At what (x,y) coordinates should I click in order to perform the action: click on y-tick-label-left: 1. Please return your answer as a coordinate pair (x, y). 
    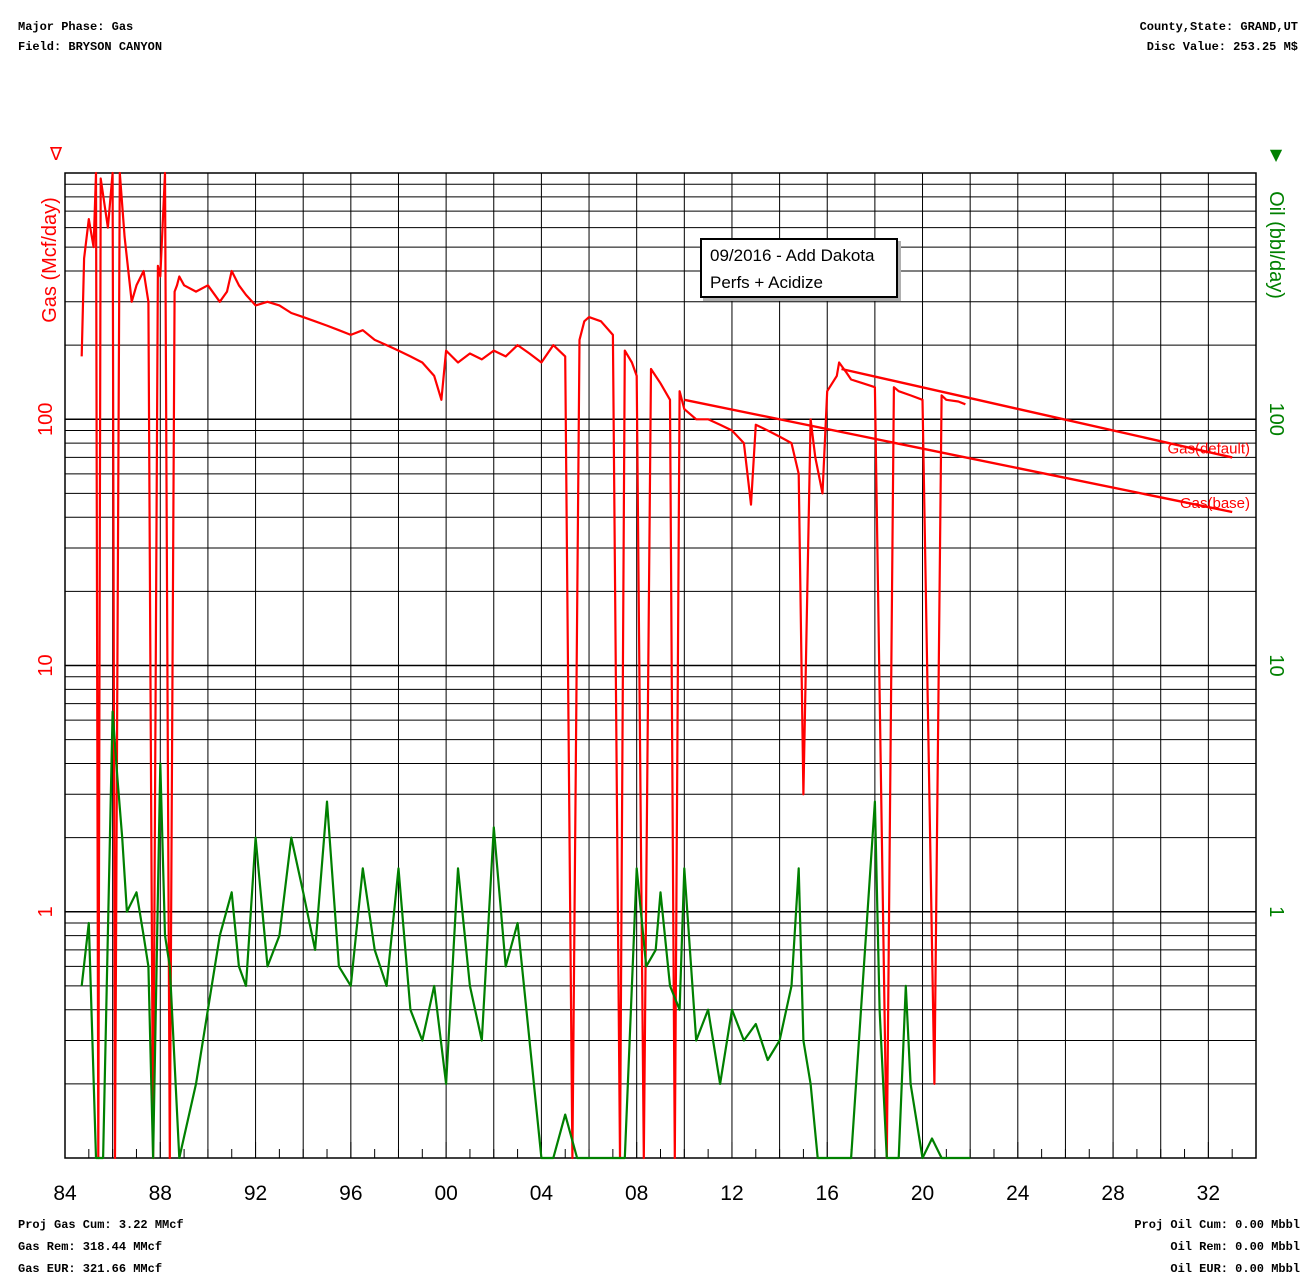
    Looking at the image, I should click on (46, 911).